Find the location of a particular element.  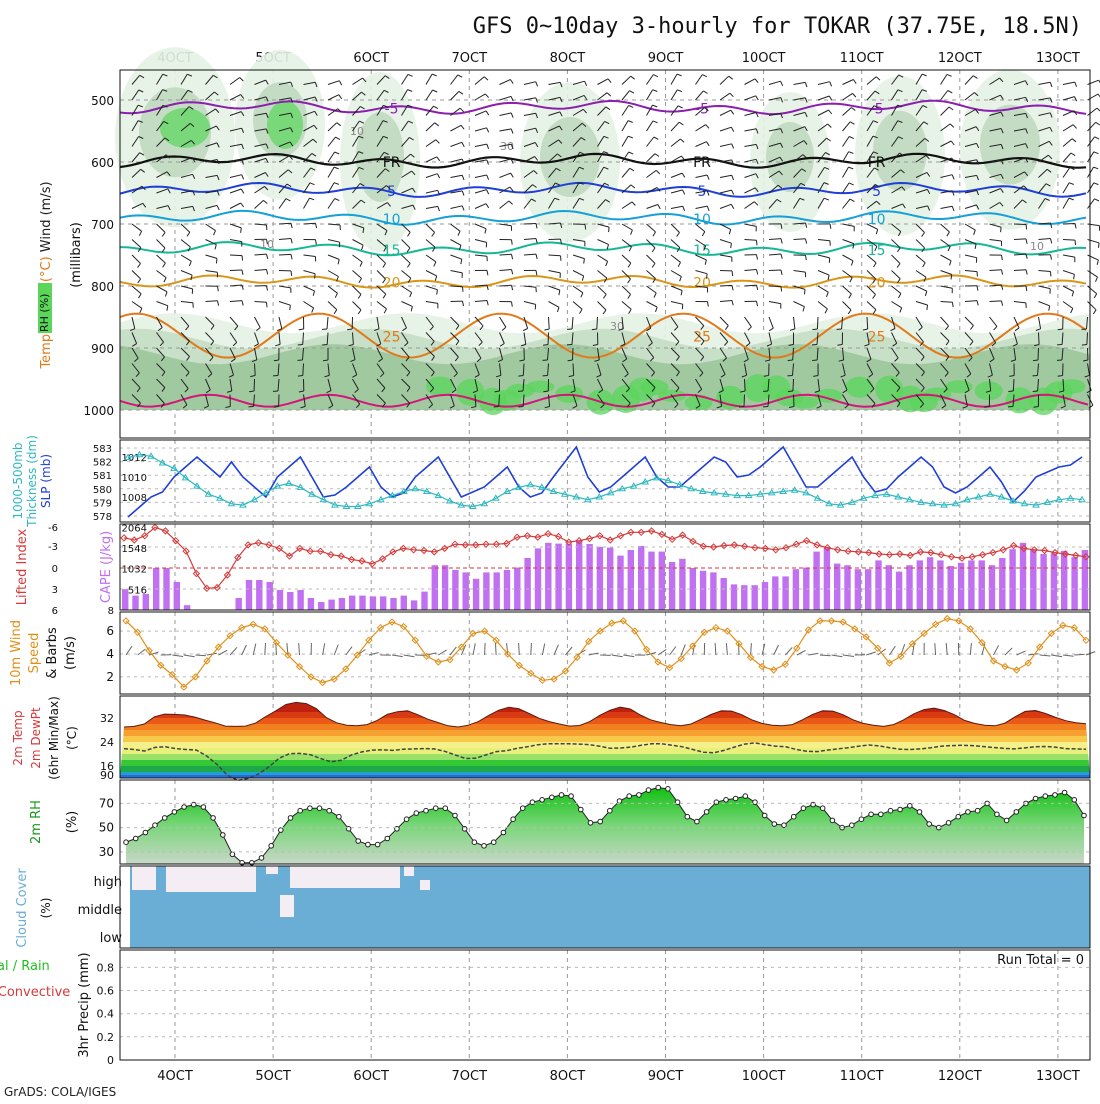

x-tick-label-top: 9OCT is located at coordinates (666, 58).